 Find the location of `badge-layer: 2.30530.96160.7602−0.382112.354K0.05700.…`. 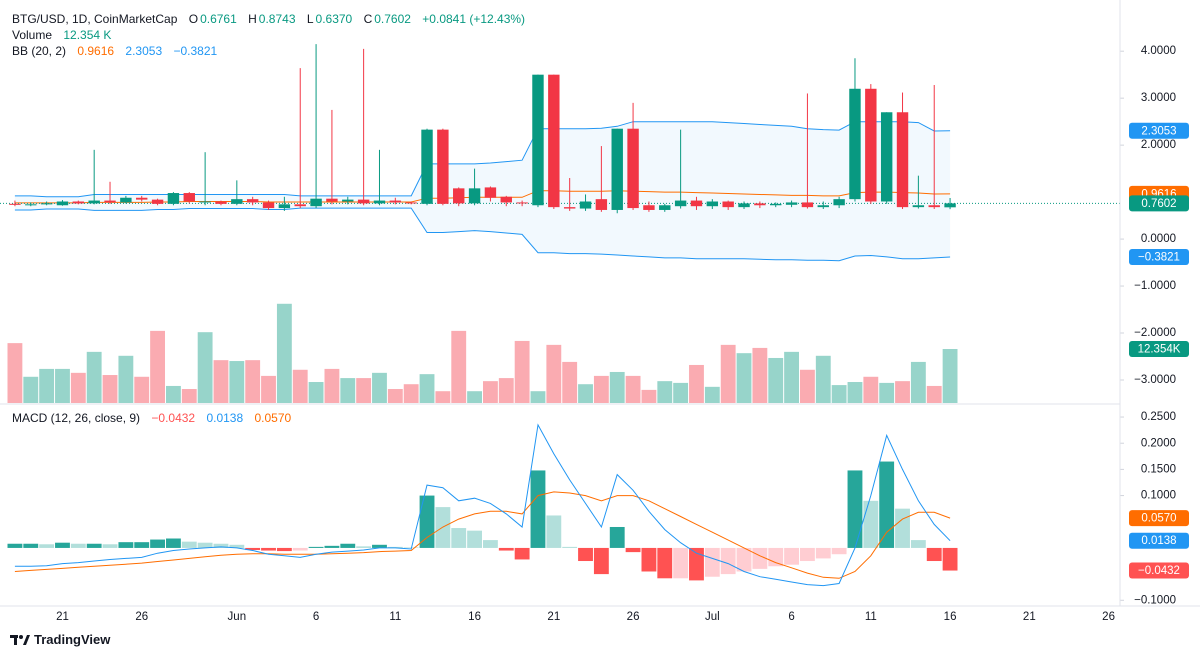

badge-layer: 2.30530.96160.7602−0.382112.354K0.05700.… is located at coordinates (1159, 350).